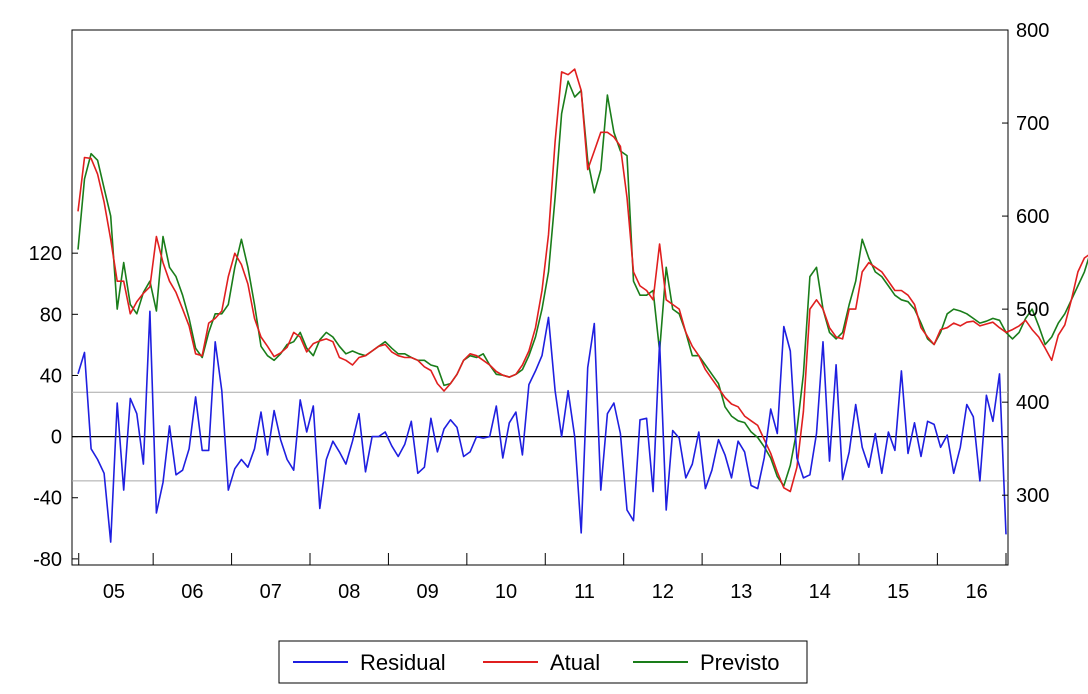 The width and height of the screenshot is (1088, 694). What do you see at coordinates (428, 592) in the screenshot?
I see `x-axis-tick-label: 09` at bounding box center [428, 592].